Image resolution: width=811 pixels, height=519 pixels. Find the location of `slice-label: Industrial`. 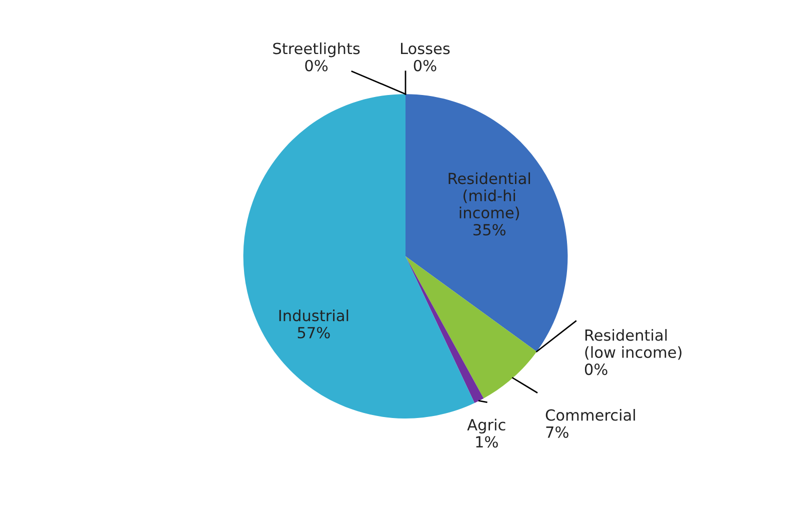

slice-label: Industrial is located at coordinates (313, 315).